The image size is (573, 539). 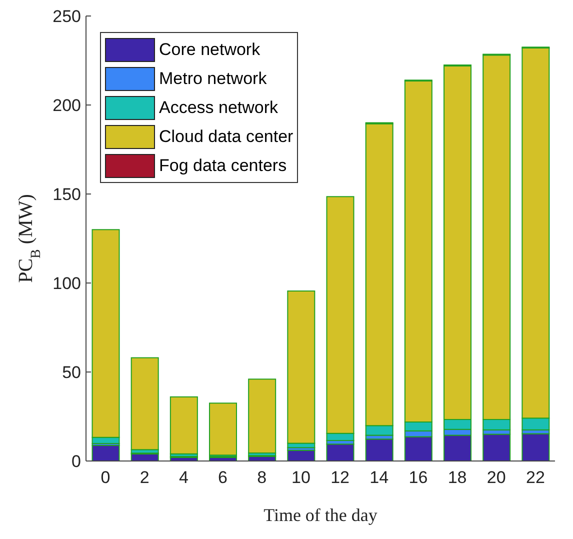 I want to click on x-tick-label: 14, so click(x=379, y=478).